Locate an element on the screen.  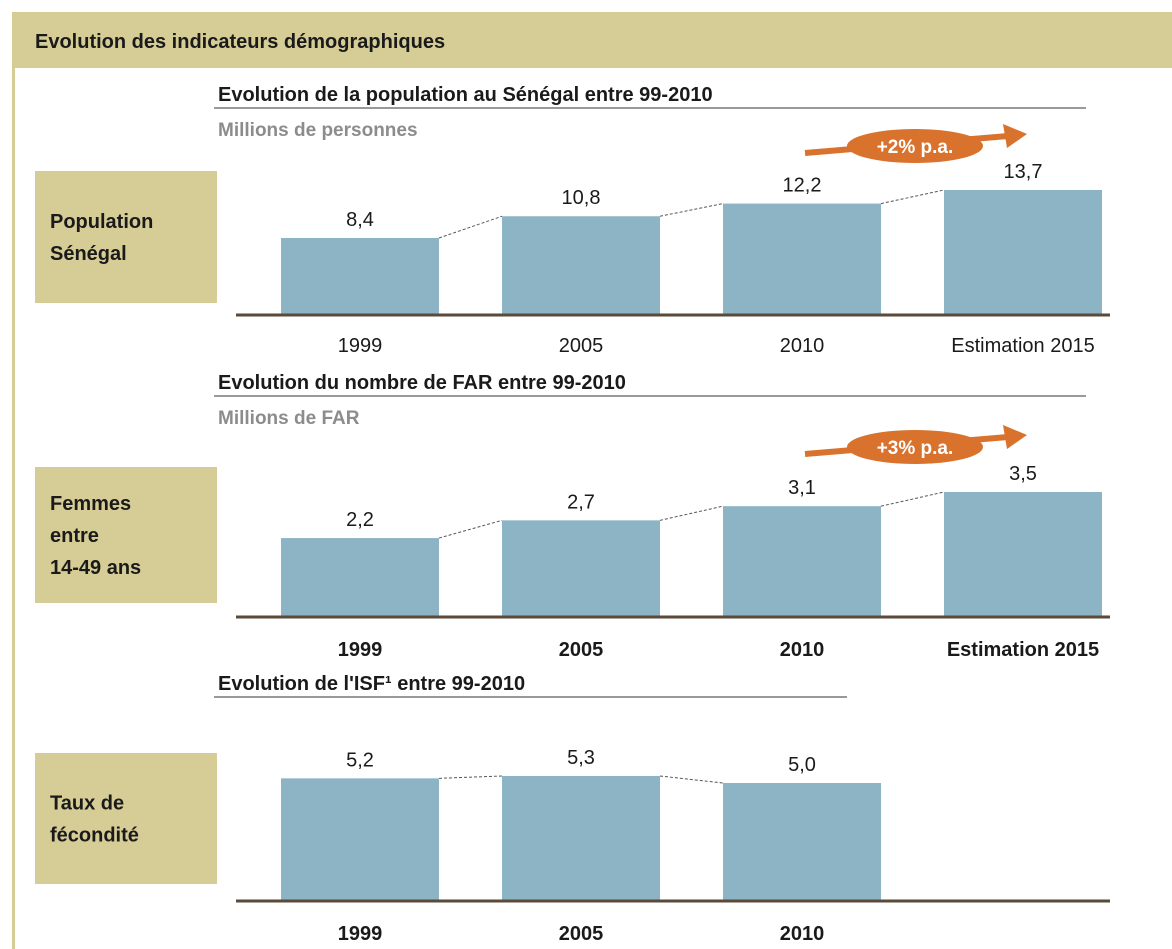
row-label: entre is located at coordinates (74, 536).